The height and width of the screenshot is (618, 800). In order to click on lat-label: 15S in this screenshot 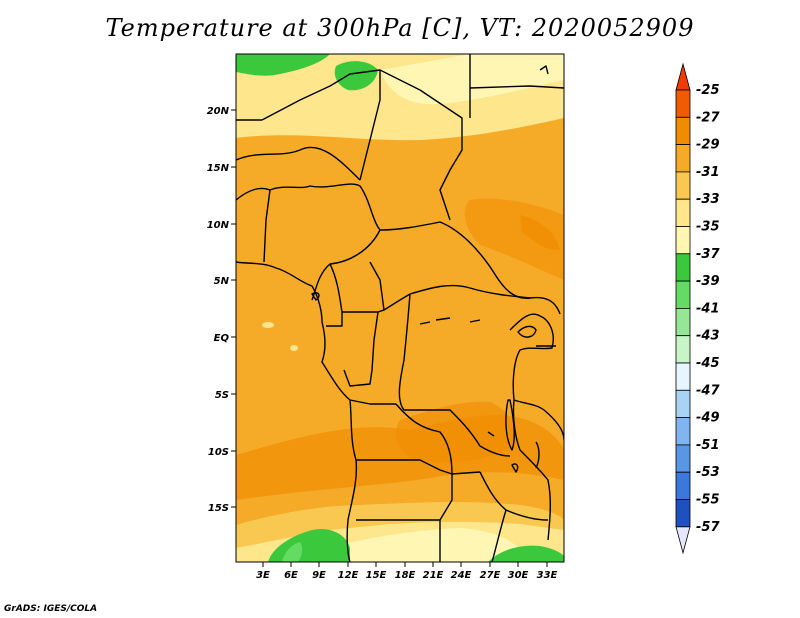, I will do `click(218, 508)`.